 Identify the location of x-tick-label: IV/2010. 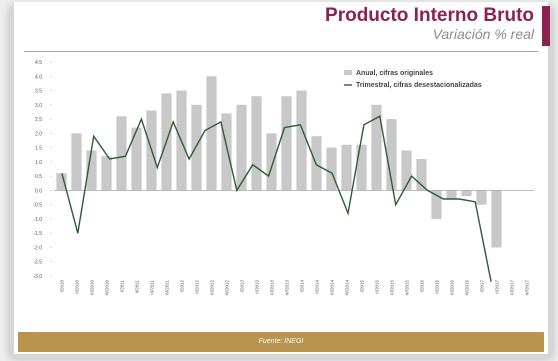
(107, 288).